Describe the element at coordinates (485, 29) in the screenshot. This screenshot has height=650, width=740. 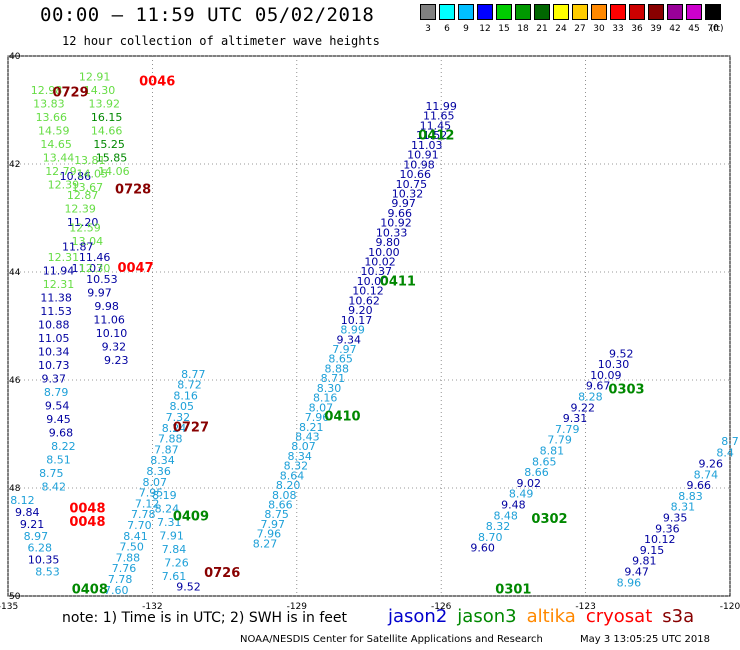
I see `color-scale-label: 12` at that location.